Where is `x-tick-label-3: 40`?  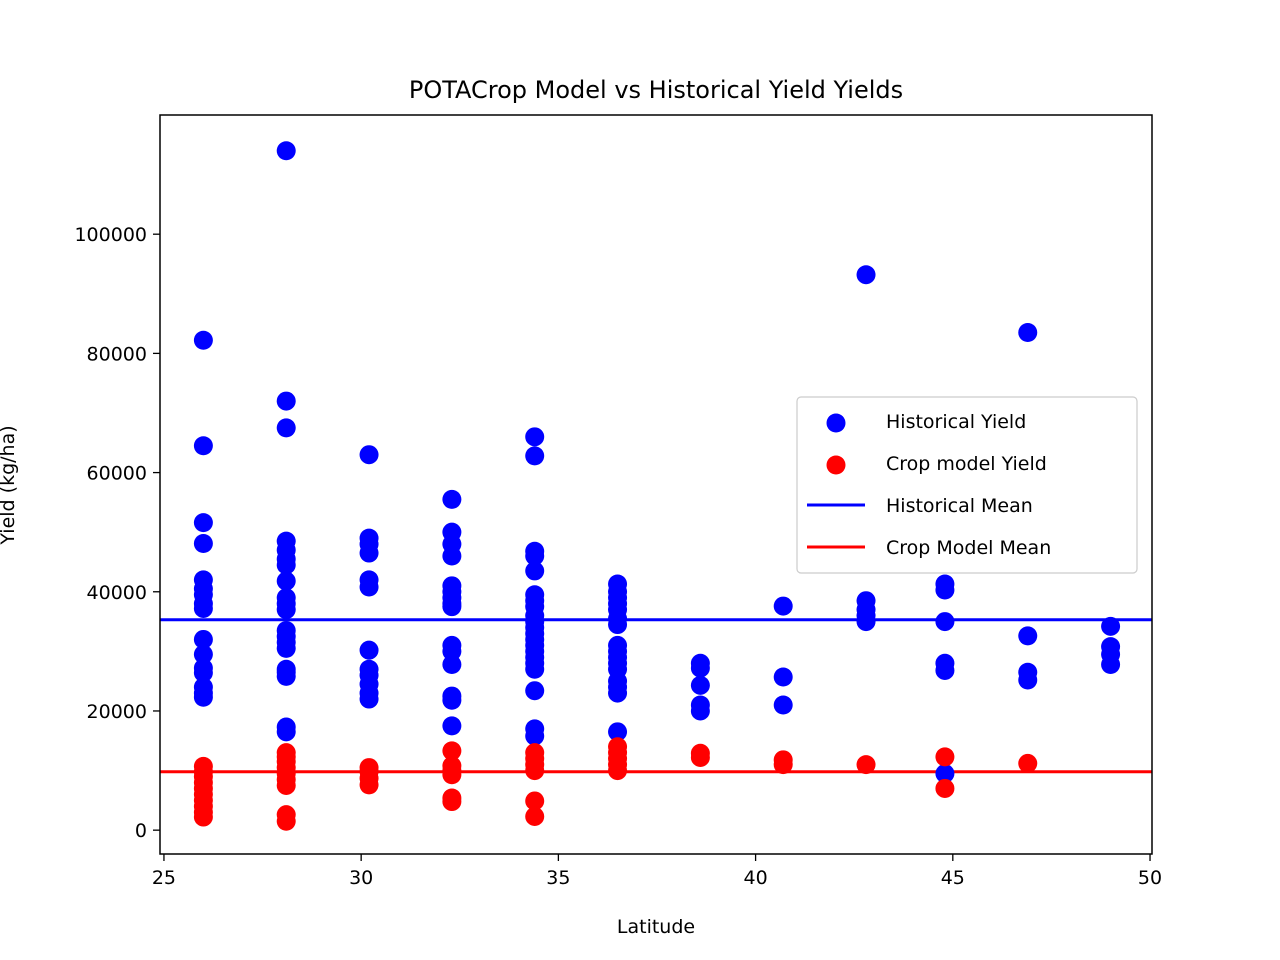
x-tick-label-3: 40 is located at coordinates (756, 878).